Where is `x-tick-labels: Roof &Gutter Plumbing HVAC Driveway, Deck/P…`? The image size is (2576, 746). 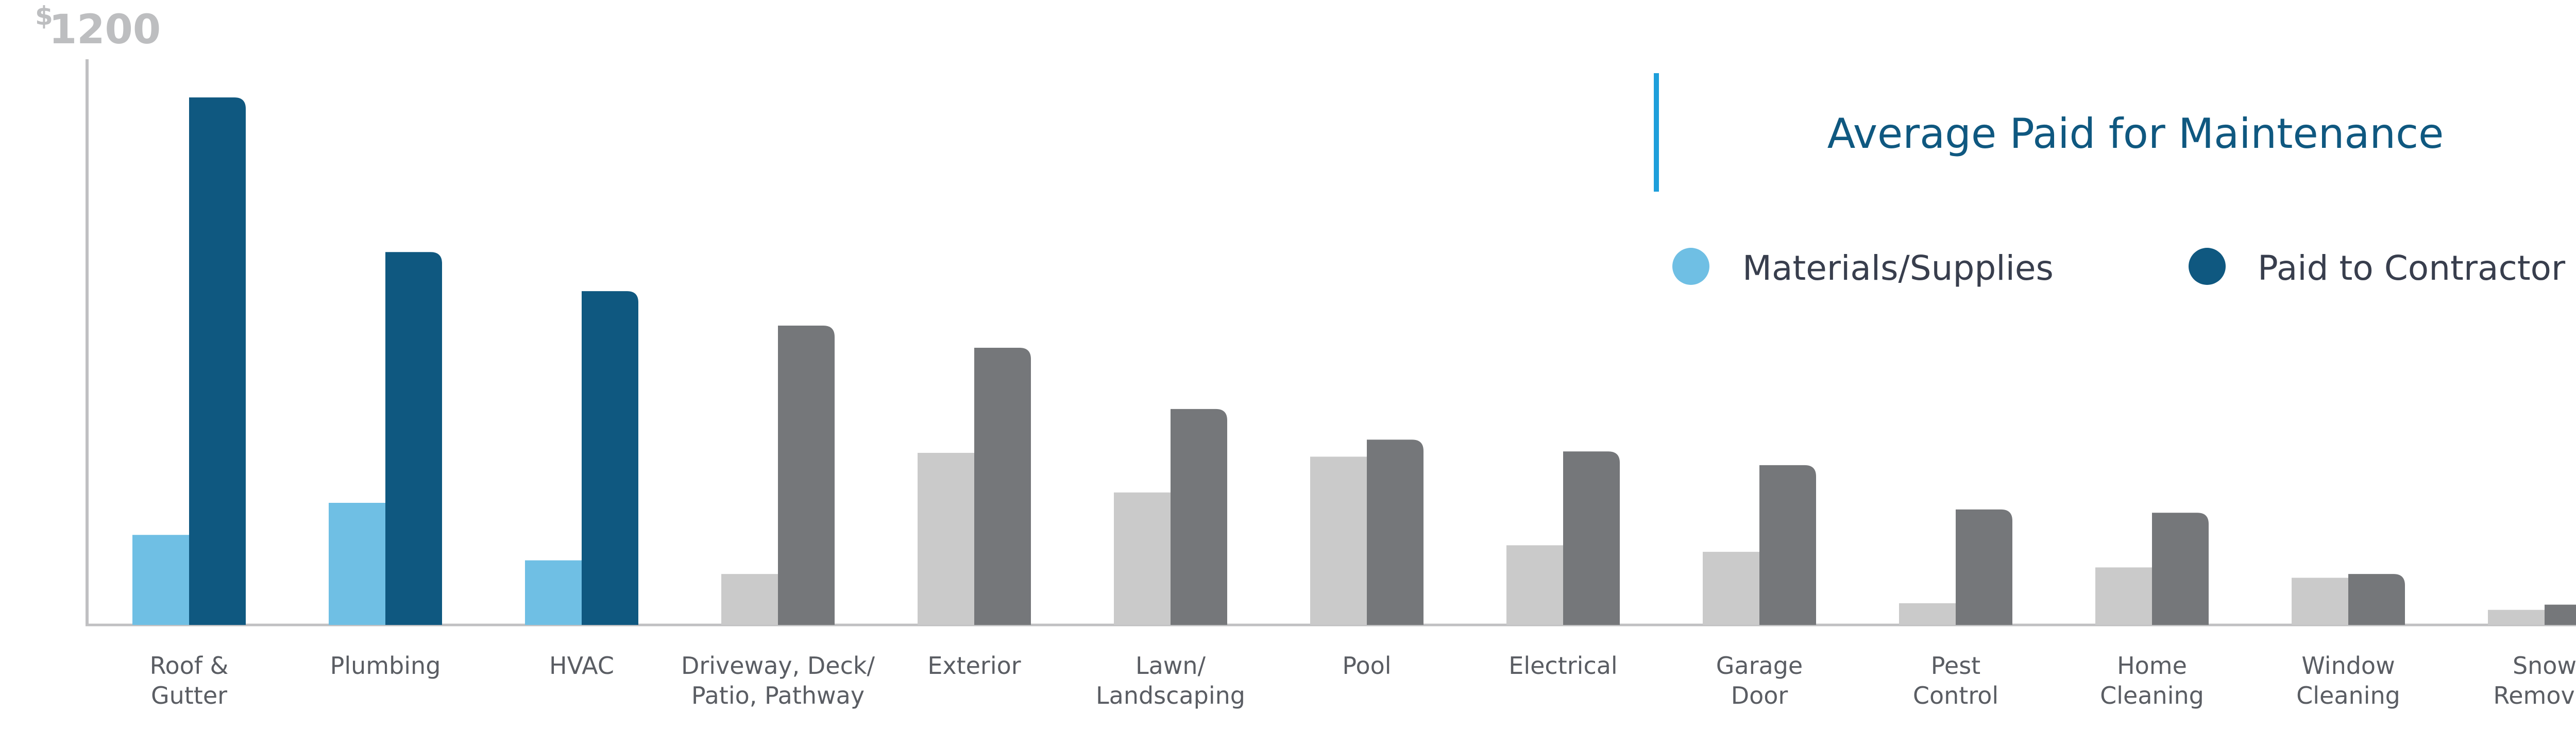 x-tick-labels: Roof &Gutter Plumbing HVAC Driveway, Deck/P… is located at coordinates (1363, 680).